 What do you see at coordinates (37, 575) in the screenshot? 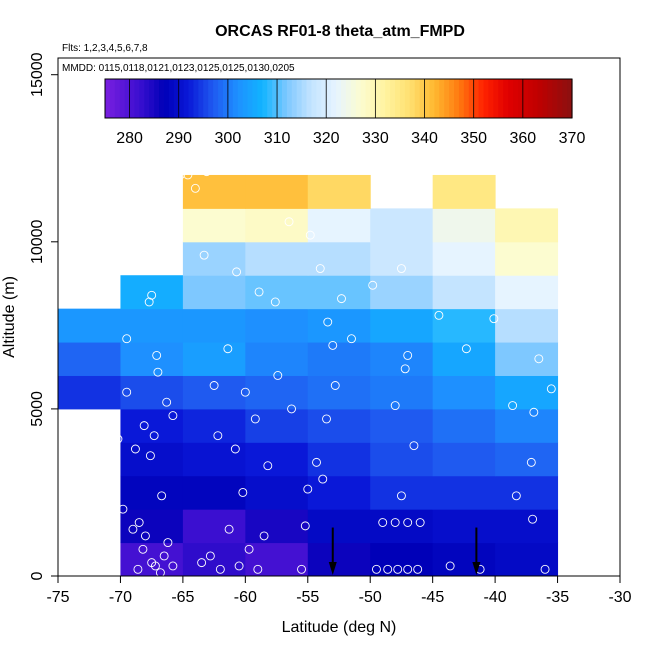
I see `y-tick-label: 0` at bounding box center [37, 575].